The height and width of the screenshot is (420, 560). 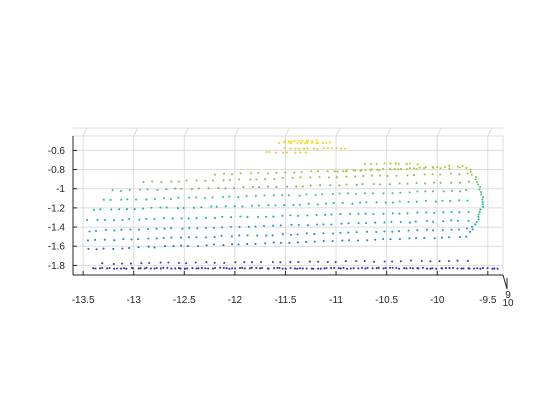 I want to click on x-tick-label: -13, so click(x=133, y=300).